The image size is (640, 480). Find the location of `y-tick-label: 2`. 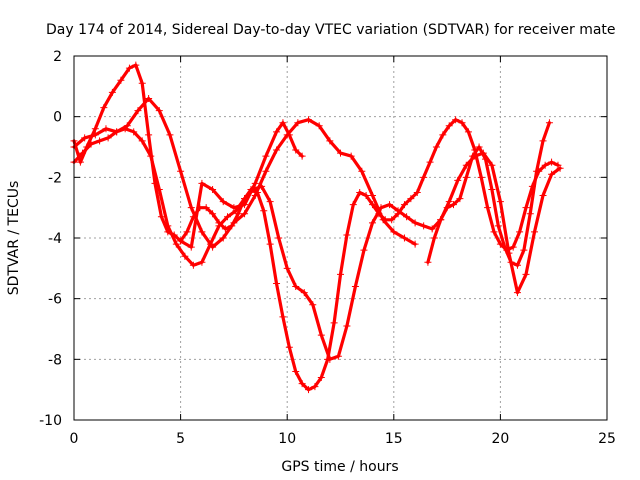

y-tick-label: 2 is located at coordinates (57, 57).